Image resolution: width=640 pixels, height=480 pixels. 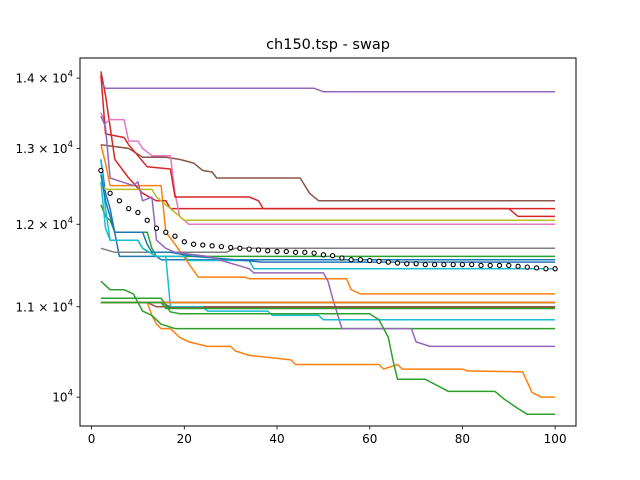 What do you see at coordinates (92, 439) in the screenshot?
I see `x-tick-label-0: 0` at bounding box center [92, 439].